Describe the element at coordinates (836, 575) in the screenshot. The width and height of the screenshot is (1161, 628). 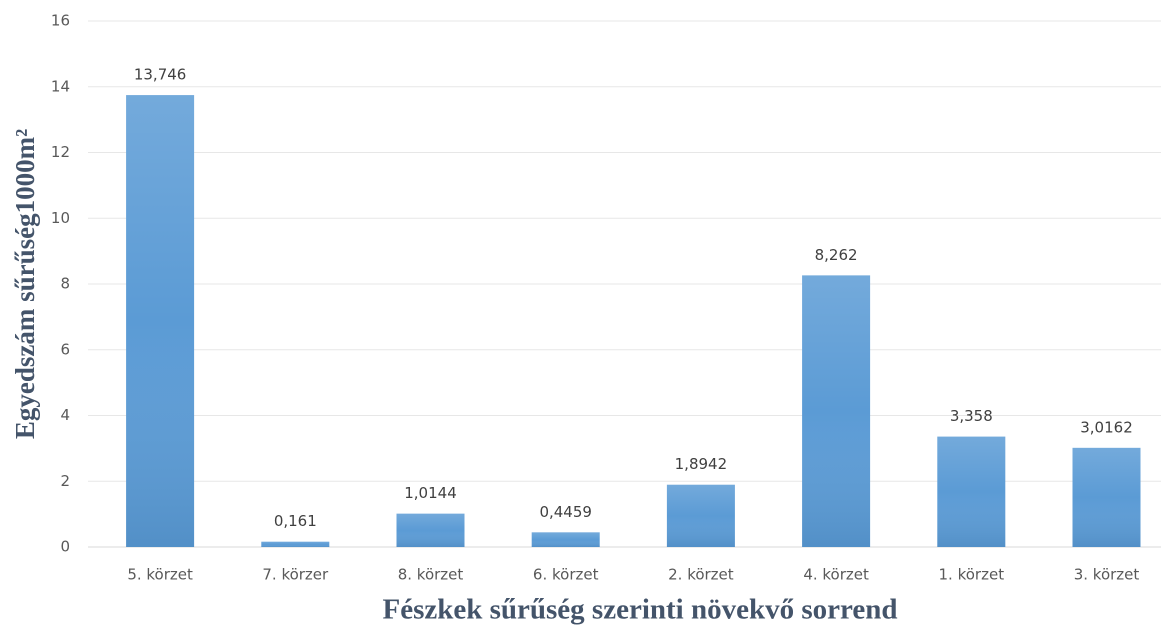
I see `x-tick-label: 4. körzet` at that location.